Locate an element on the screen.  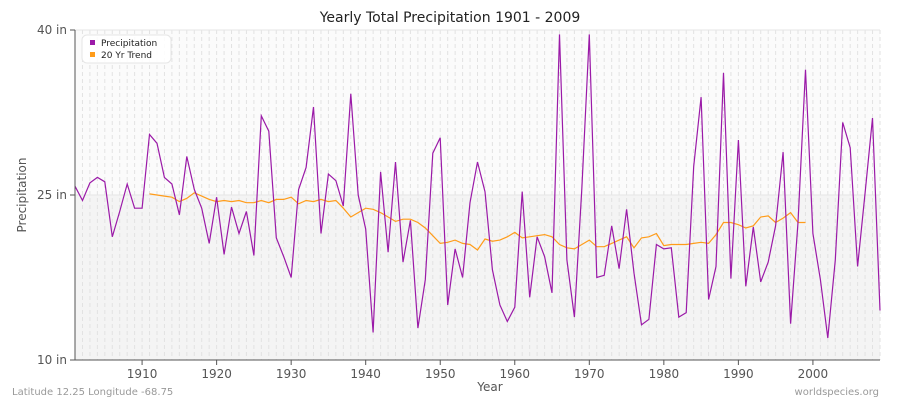
legend-box is located at coordinates (126, 49).